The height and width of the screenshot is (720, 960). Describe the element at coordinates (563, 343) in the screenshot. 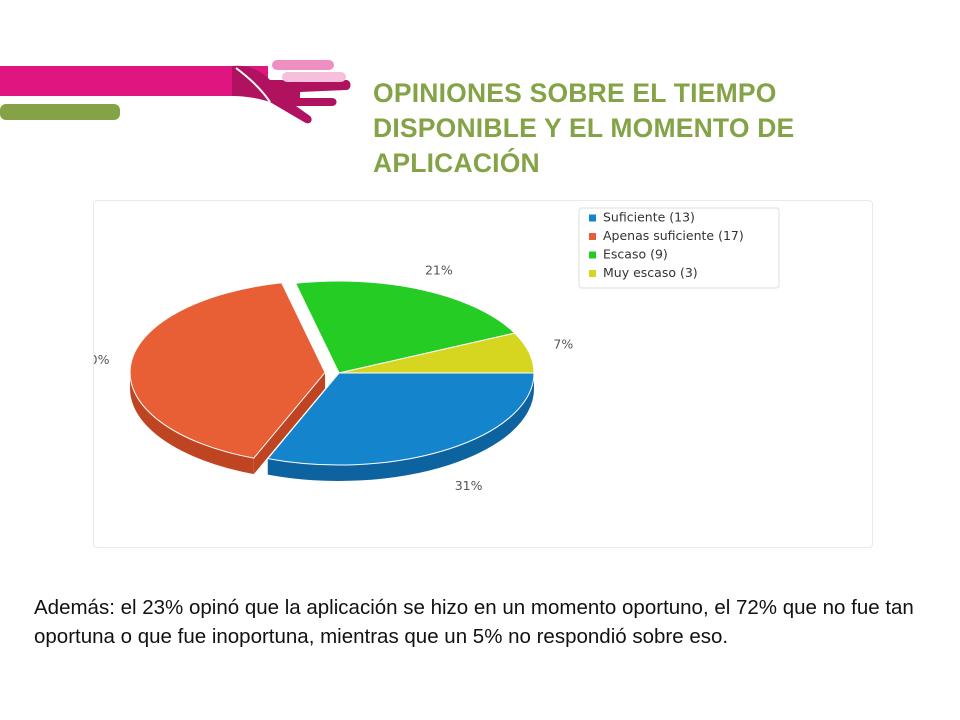

I see `slice-percent-label: 7%` at that location.